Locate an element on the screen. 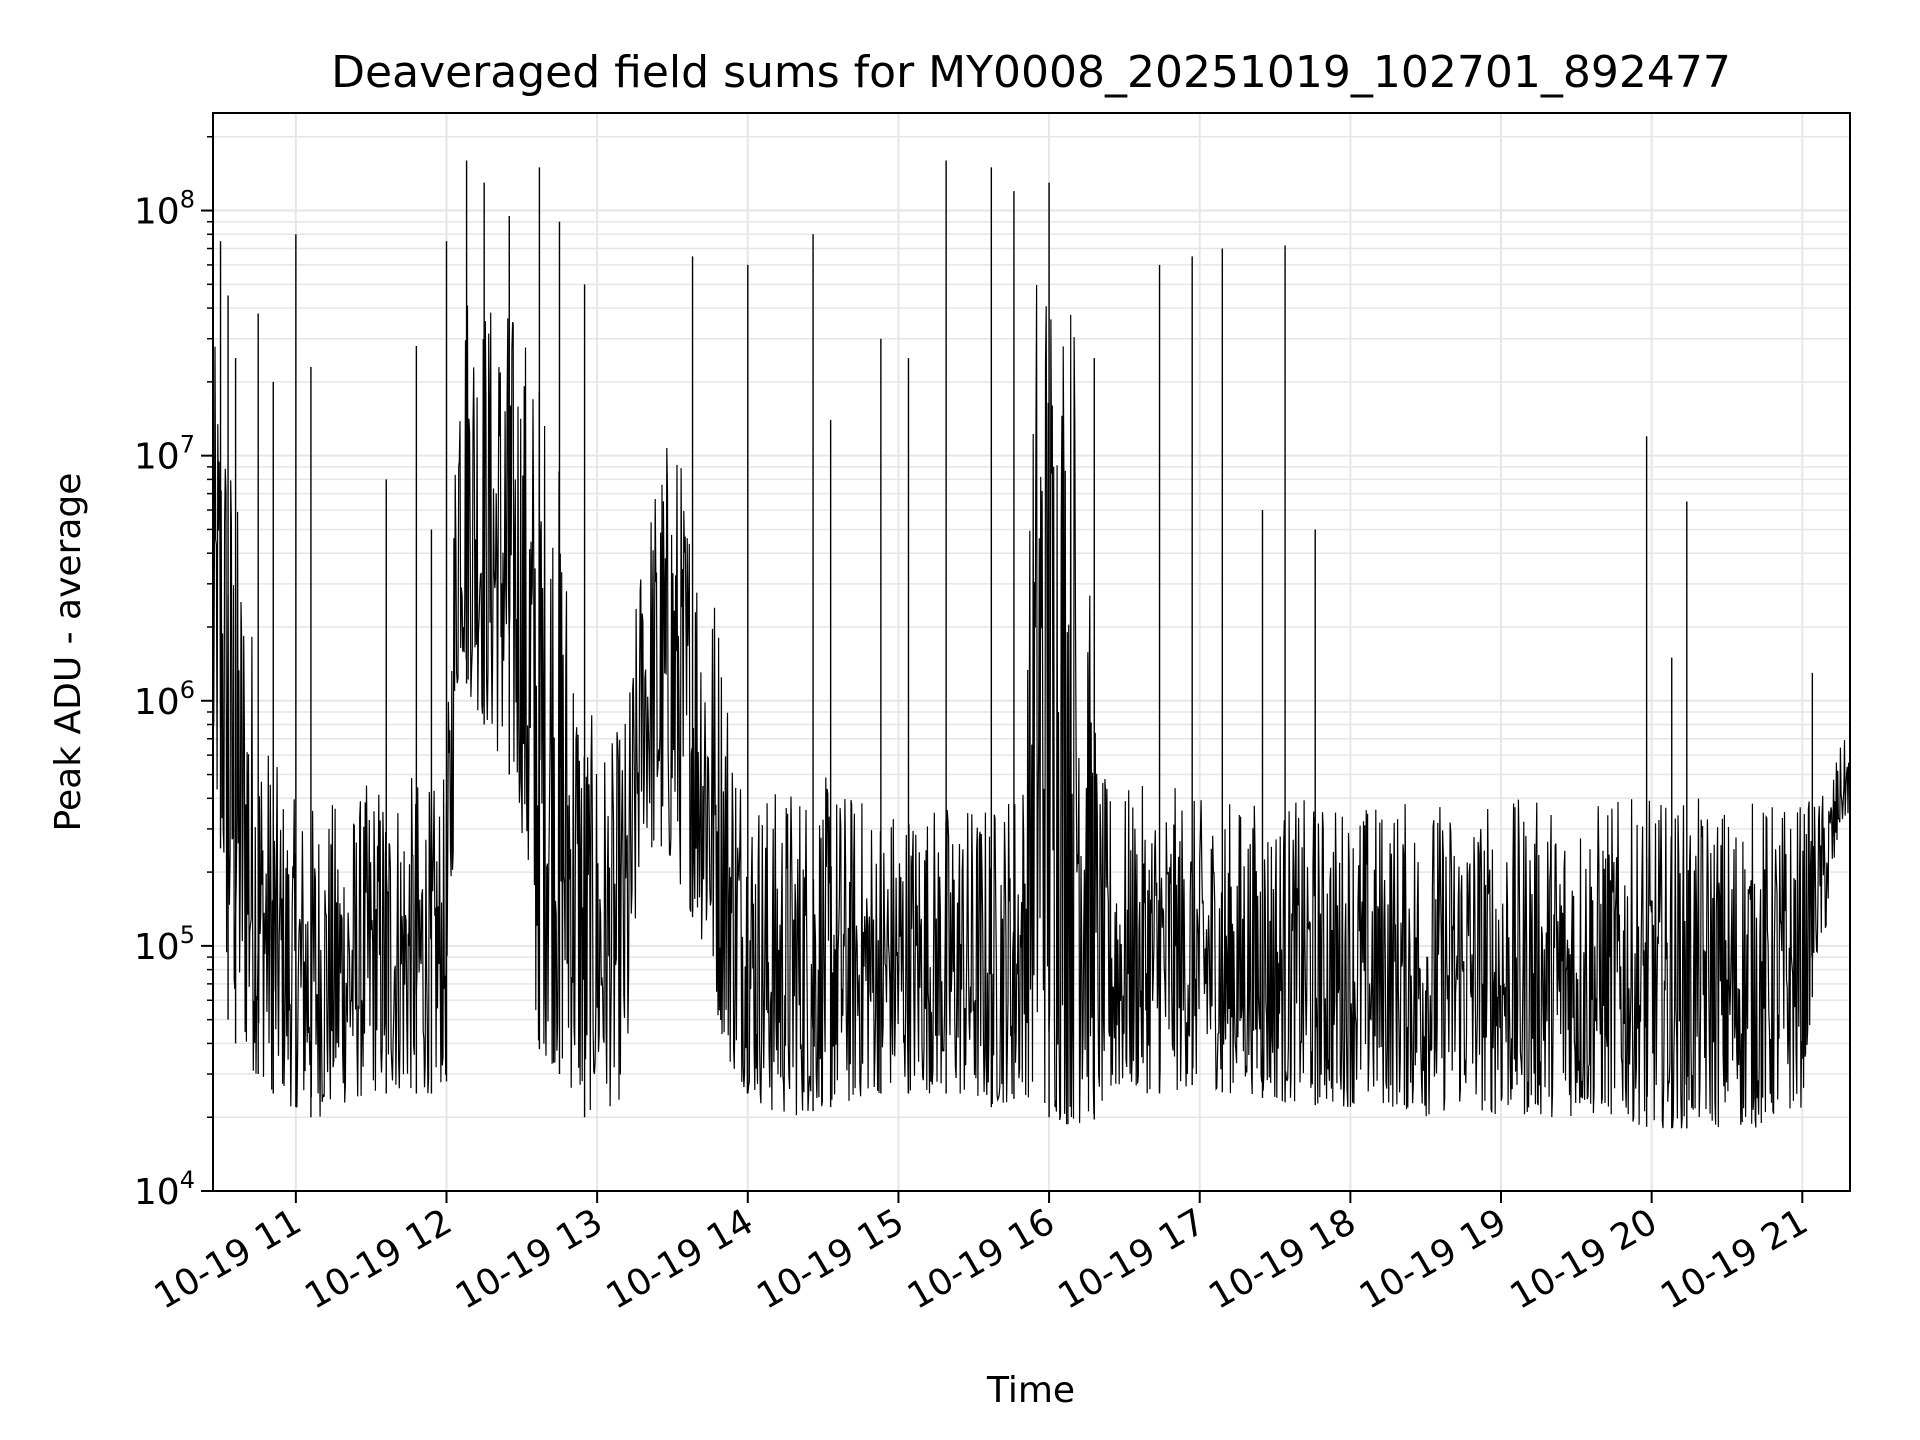  y-tick-label: 10⁸ is located at coordinates (164, 209).